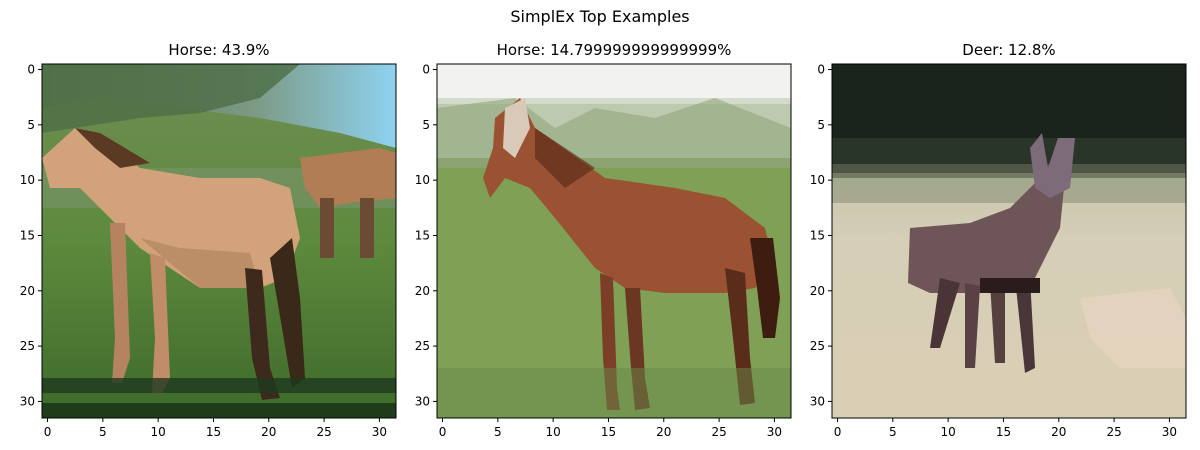 Image resolution: width=1200 pixels, height=450 pixels. What do you see at coordinates (600, 16) in the screenshot?
I see `figure-title: SimplEx Top Examples` at bounding box center [600, 16].